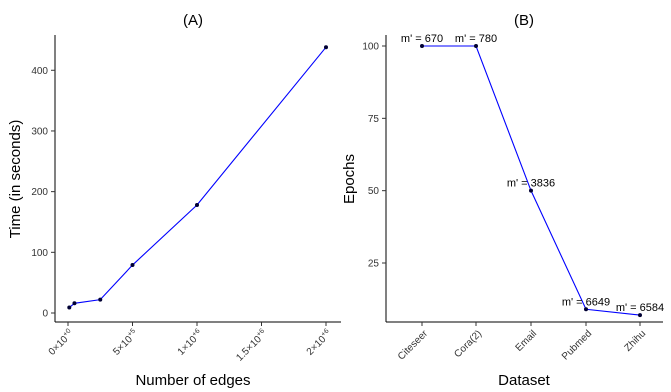 The image size is (671, 392). Describe the element at coordinates (39, 71) in the screenshot. I see `panel-a-y-tick-label: 400` at that location.